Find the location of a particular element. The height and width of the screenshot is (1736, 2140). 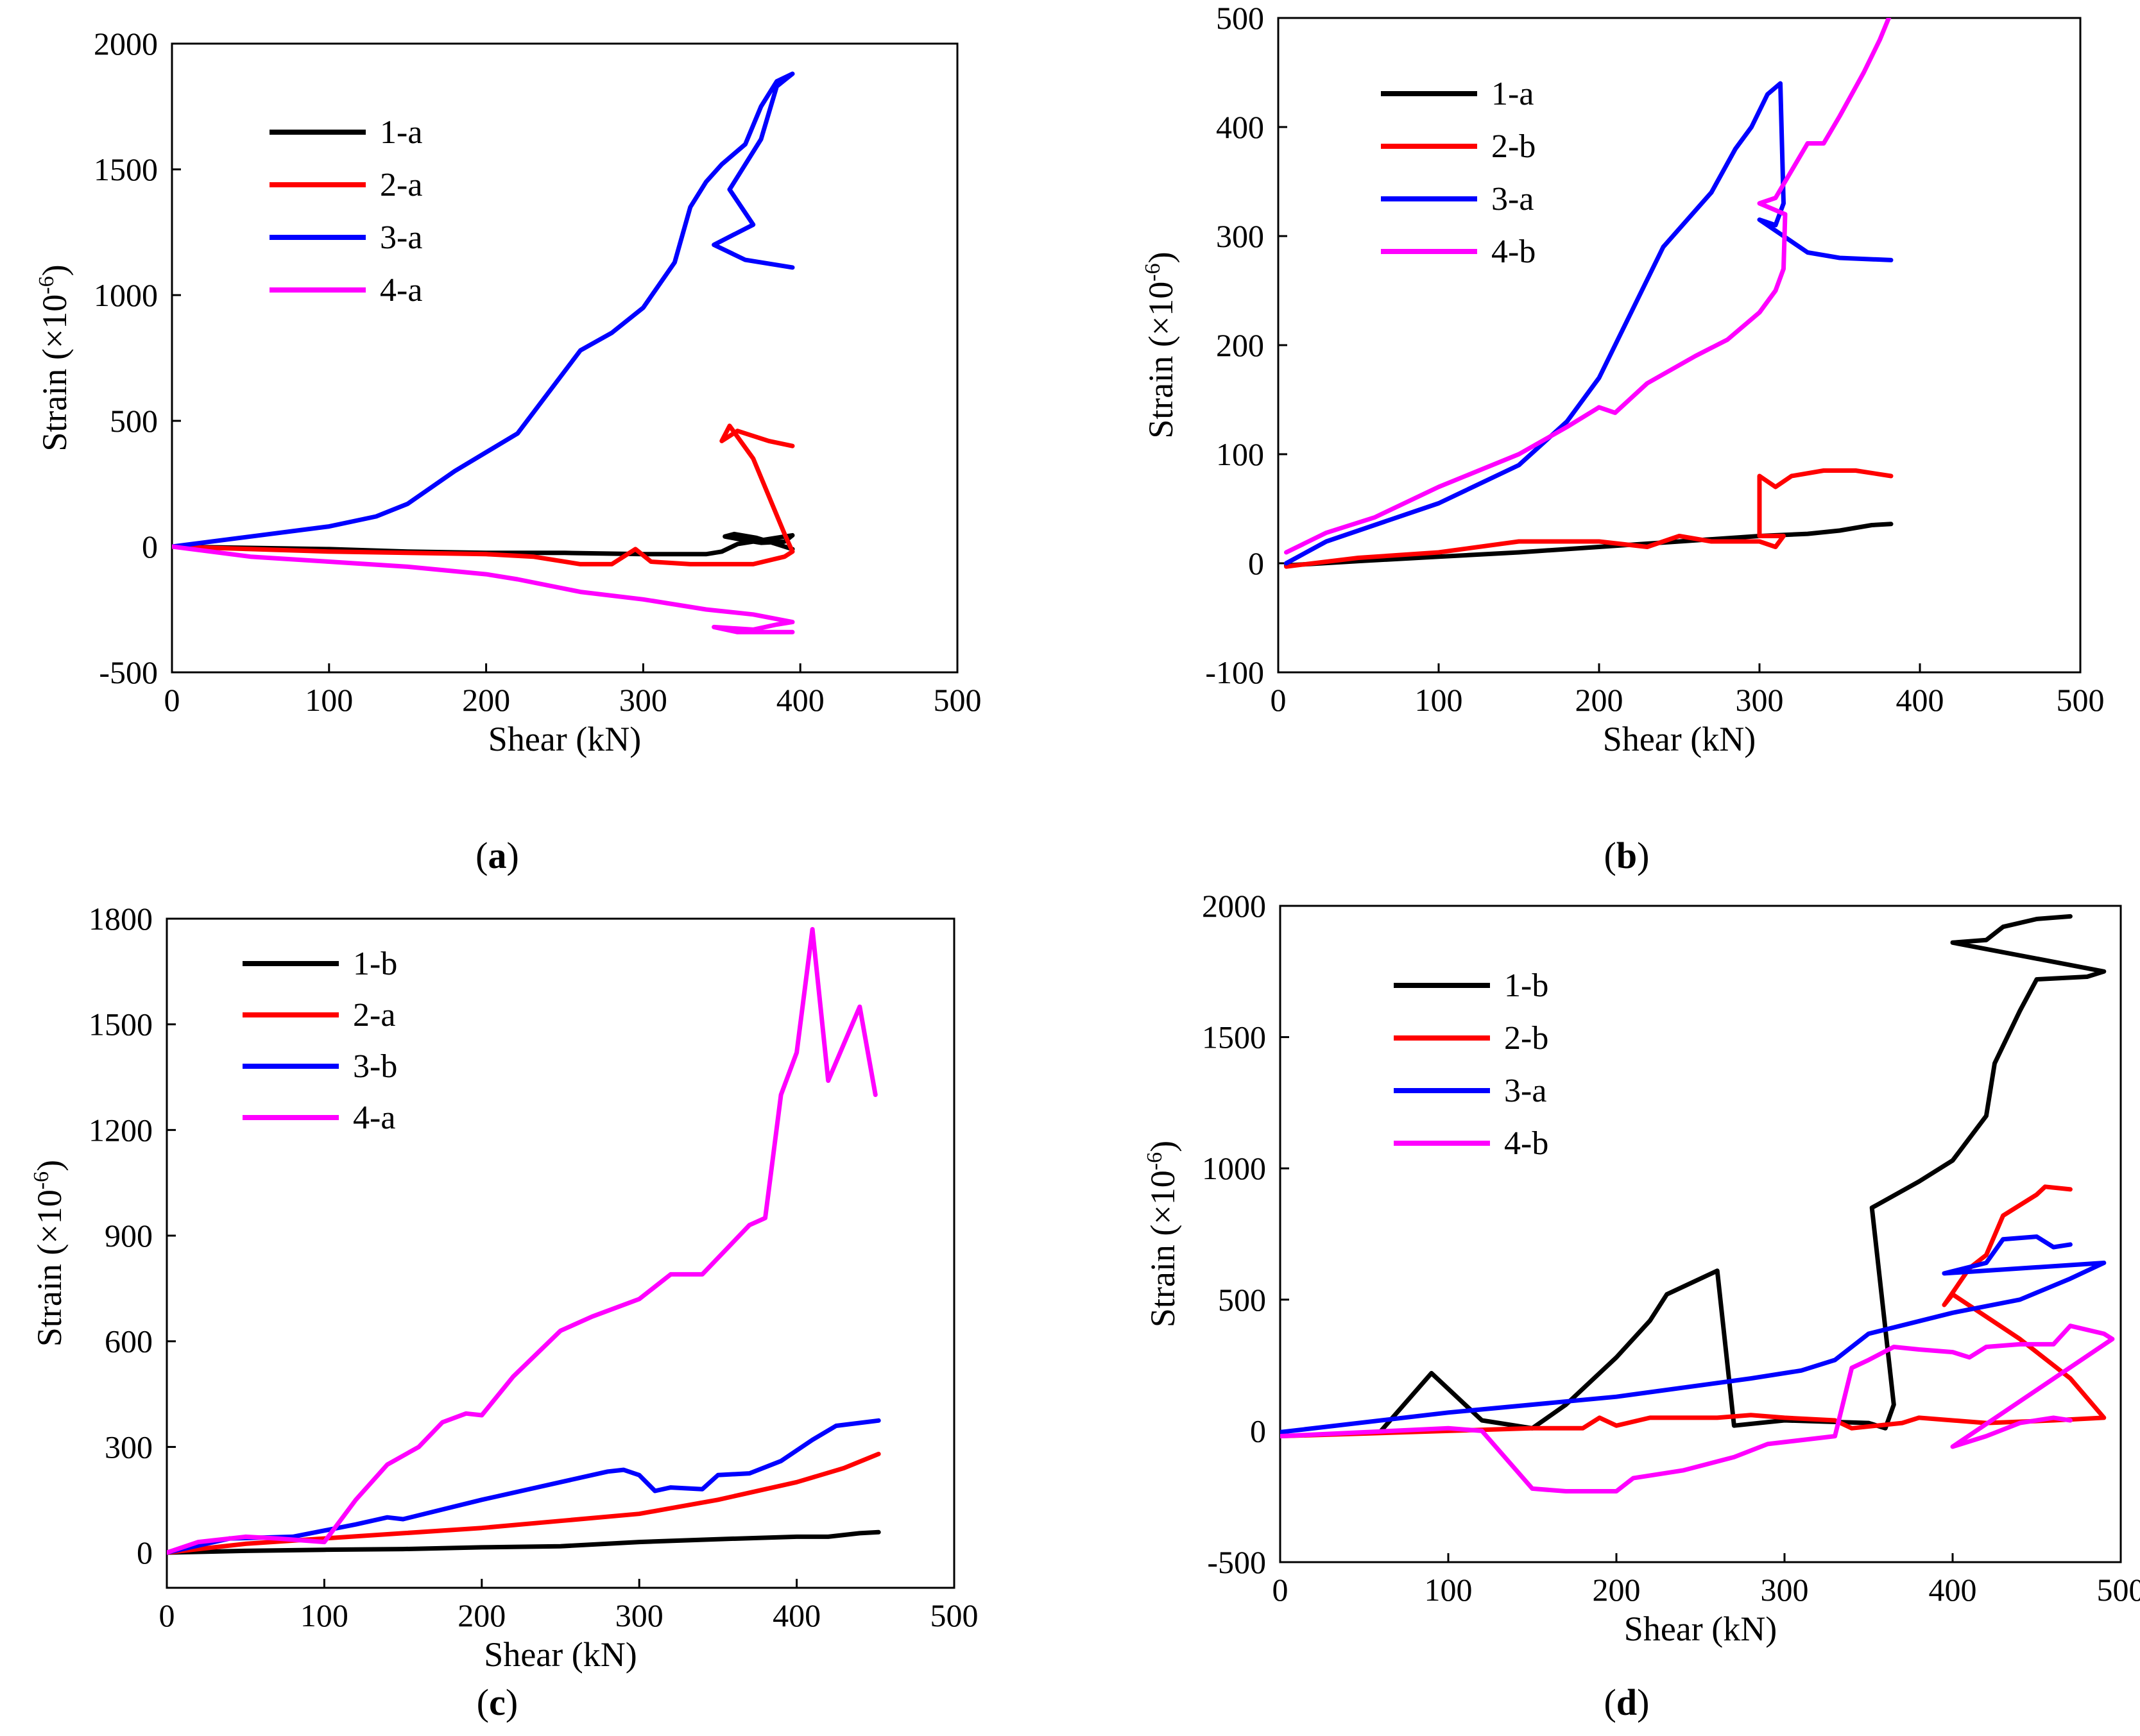

caption-d: (d) is located at coordinates (1627, 1702).